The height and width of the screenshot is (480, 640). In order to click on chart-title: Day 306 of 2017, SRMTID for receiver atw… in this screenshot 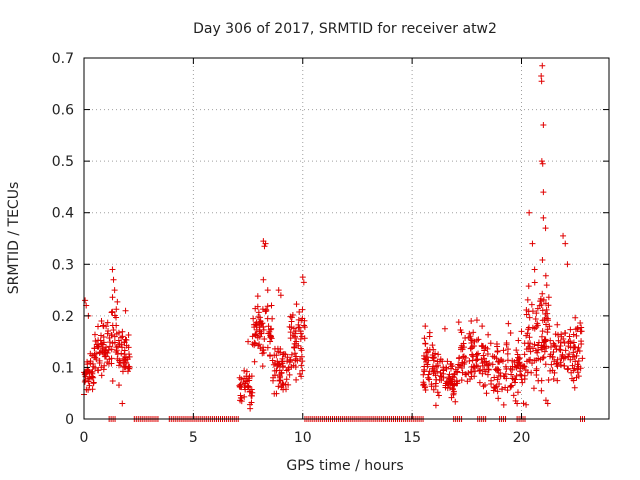, I will do `click(345, 29)`.